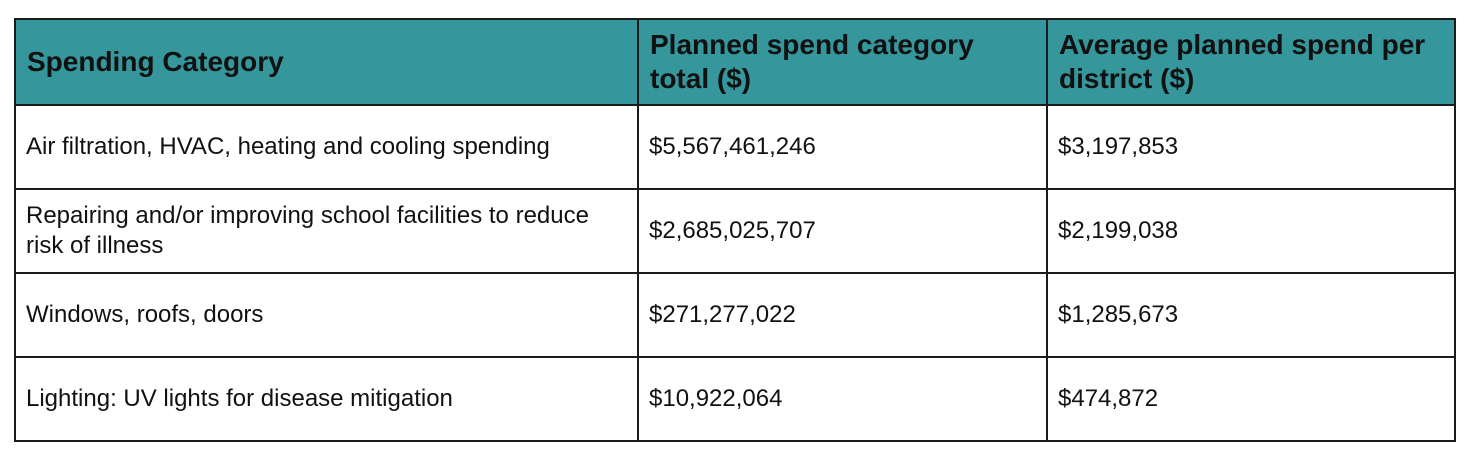 Image resolution: width=1482 pixels, height=460 pixels. What do you see at coordinates (1251, 315) in the screenshot?
I see `cell-average: $1,285,673` at bounding box center [1251, 315].